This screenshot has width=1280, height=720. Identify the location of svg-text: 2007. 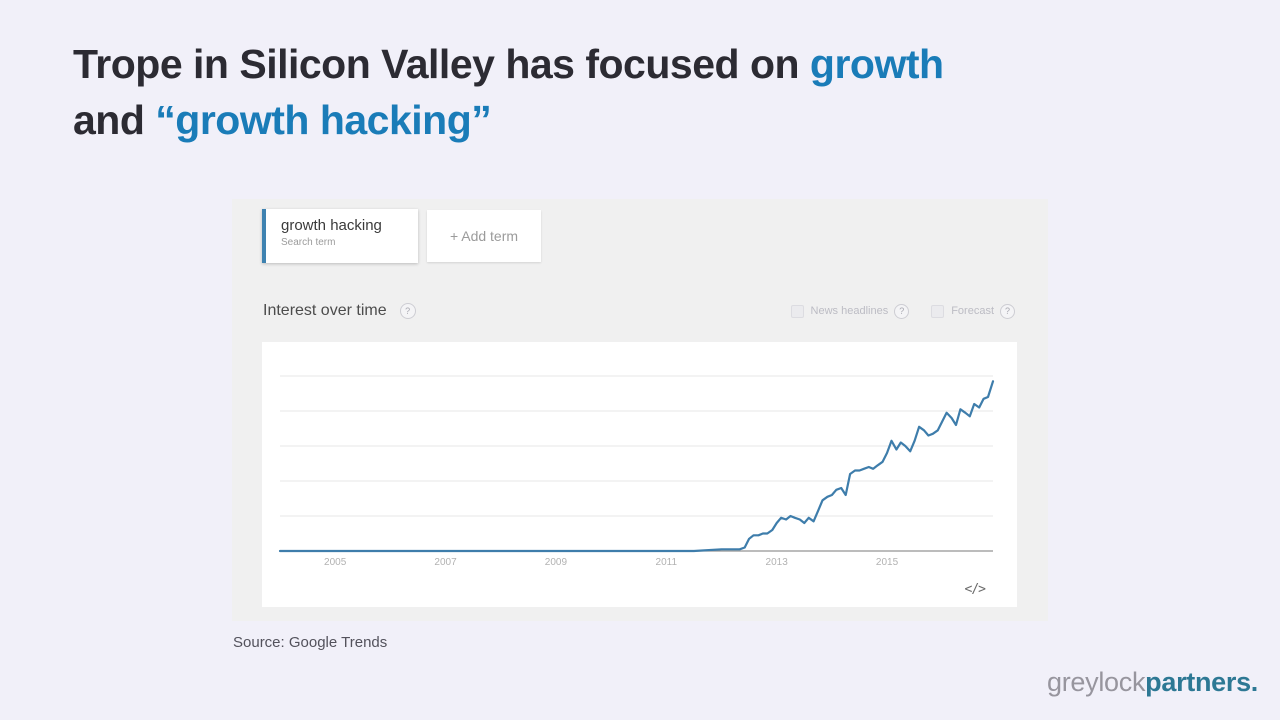
(445, 562).